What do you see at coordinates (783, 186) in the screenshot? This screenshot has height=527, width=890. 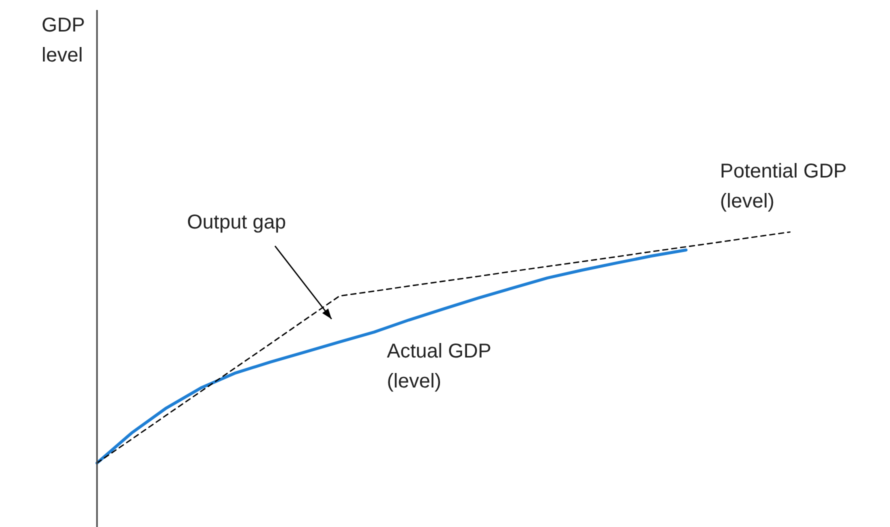 I see `series-label: Potential GDP (level)` at bounding box center [783, 186].